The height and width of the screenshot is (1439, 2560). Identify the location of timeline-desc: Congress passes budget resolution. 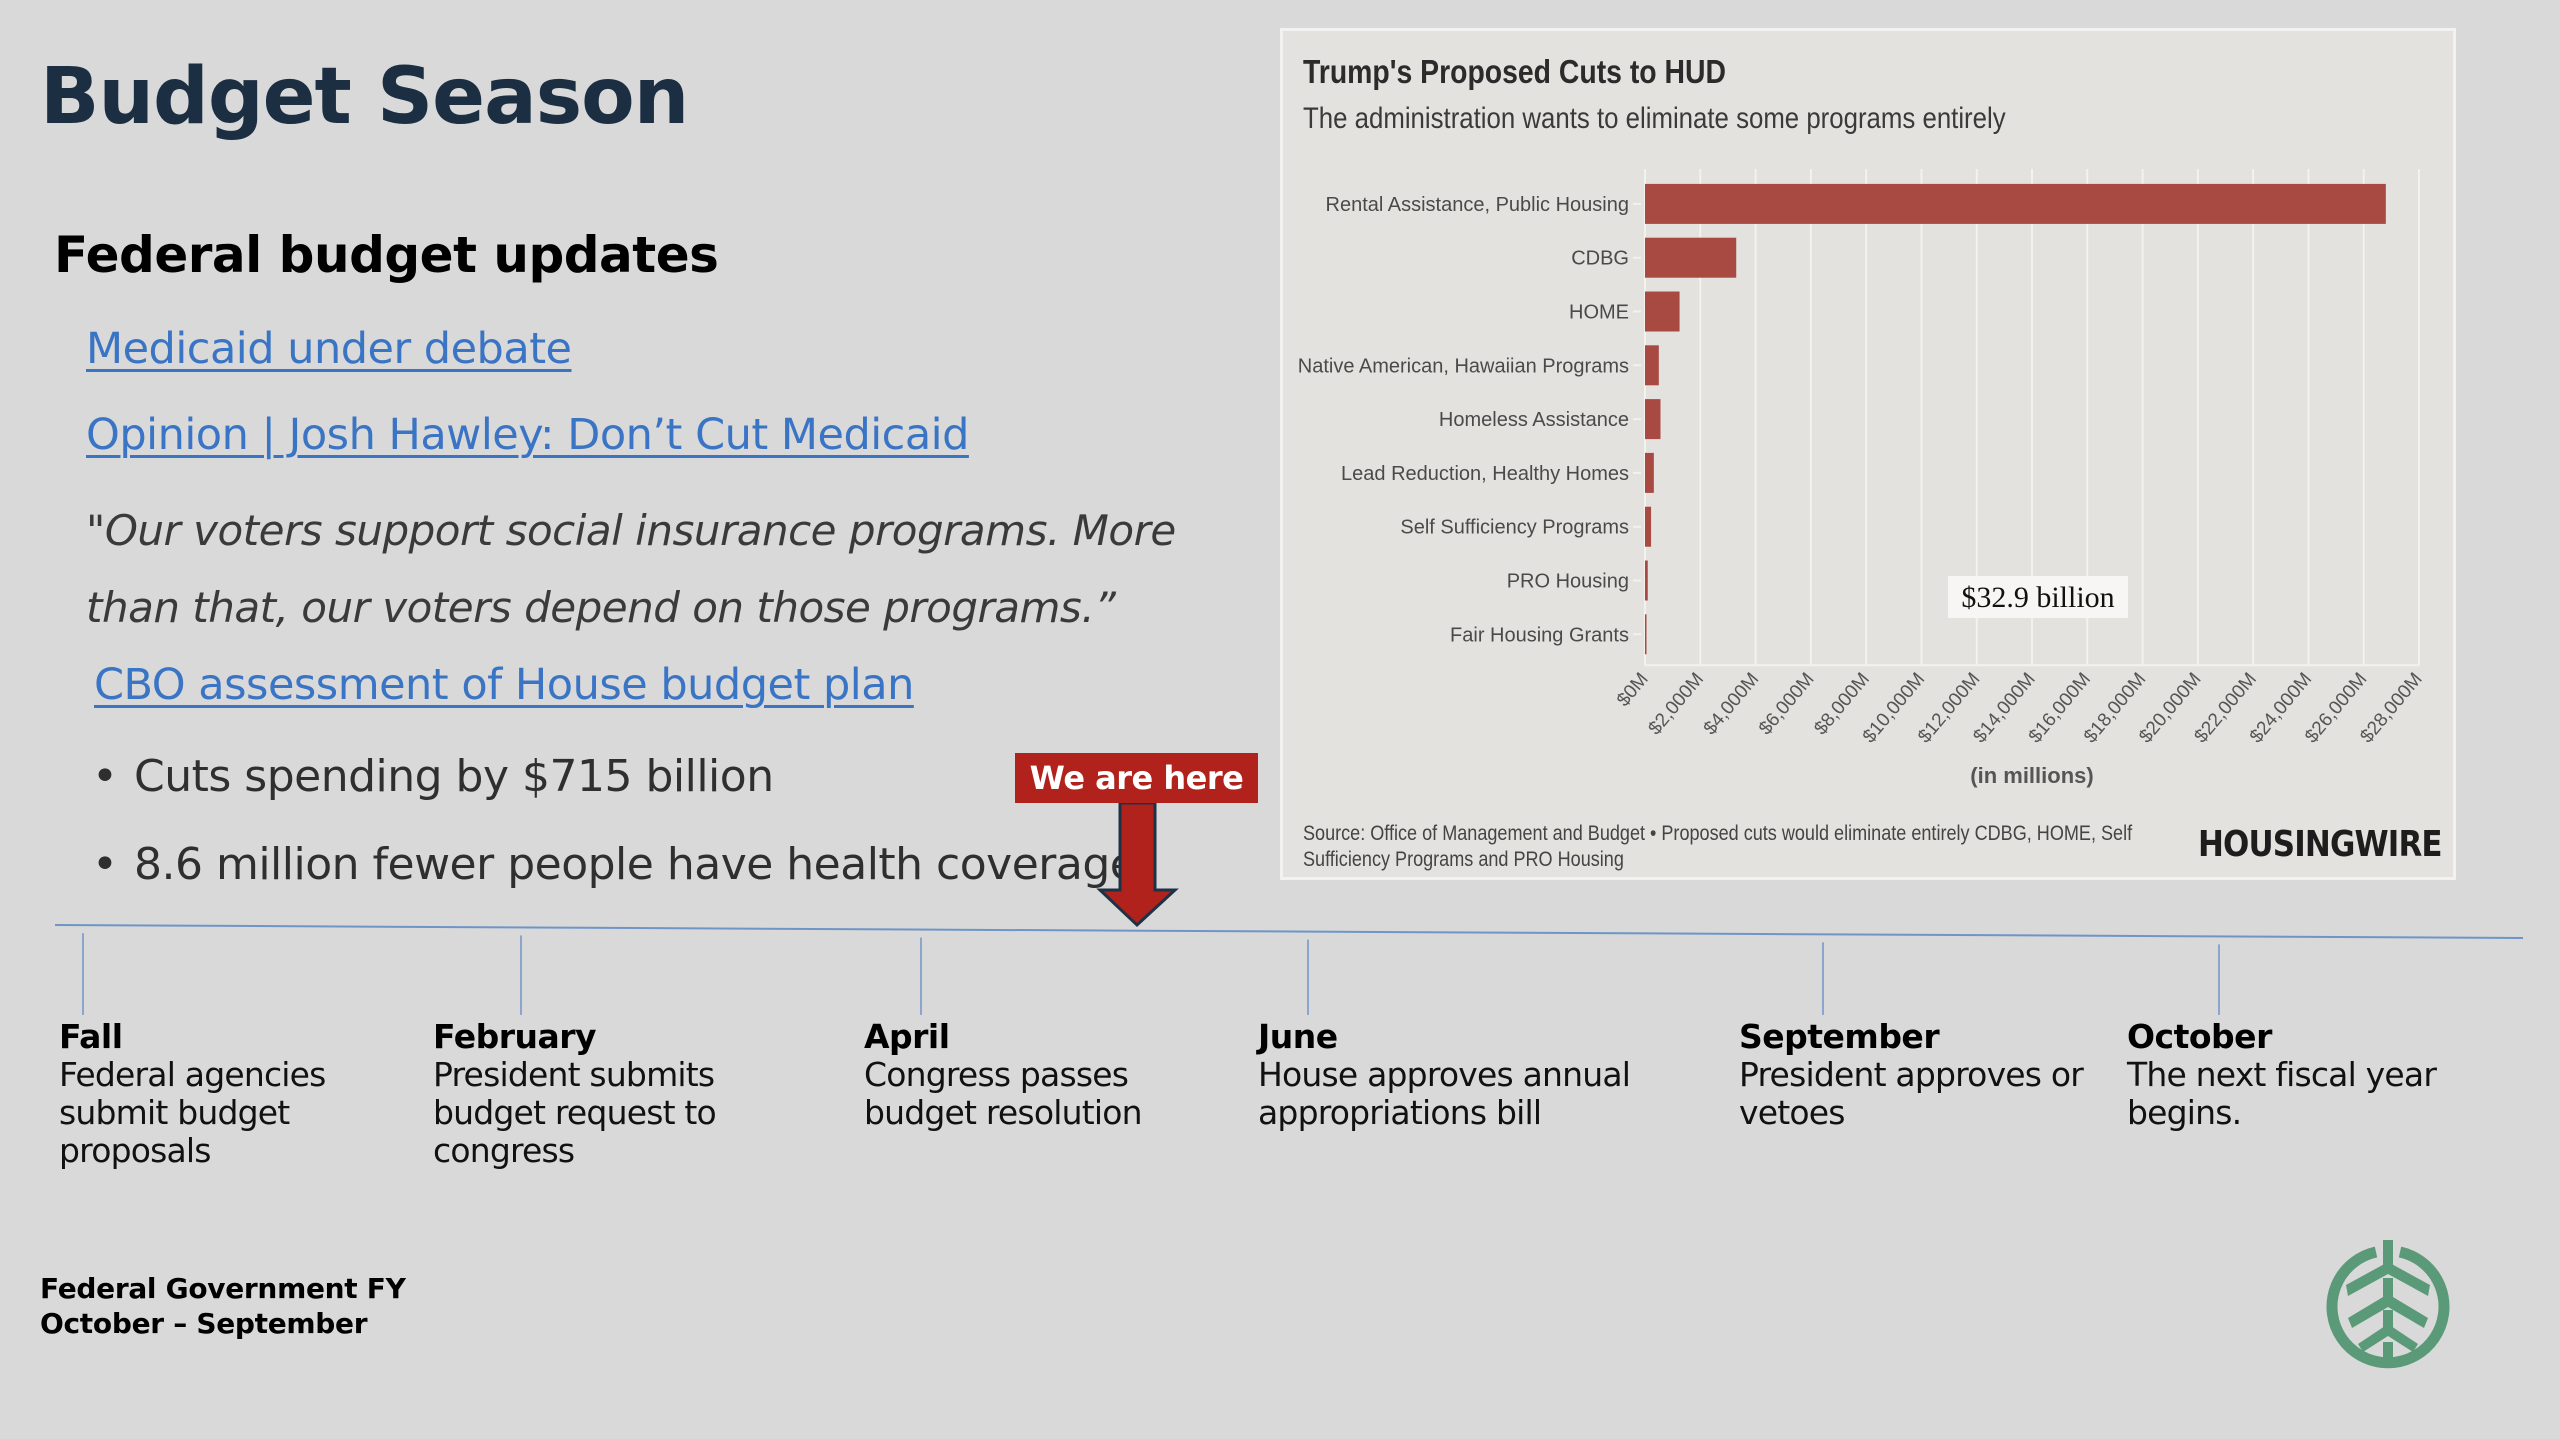
(1003, 1093).